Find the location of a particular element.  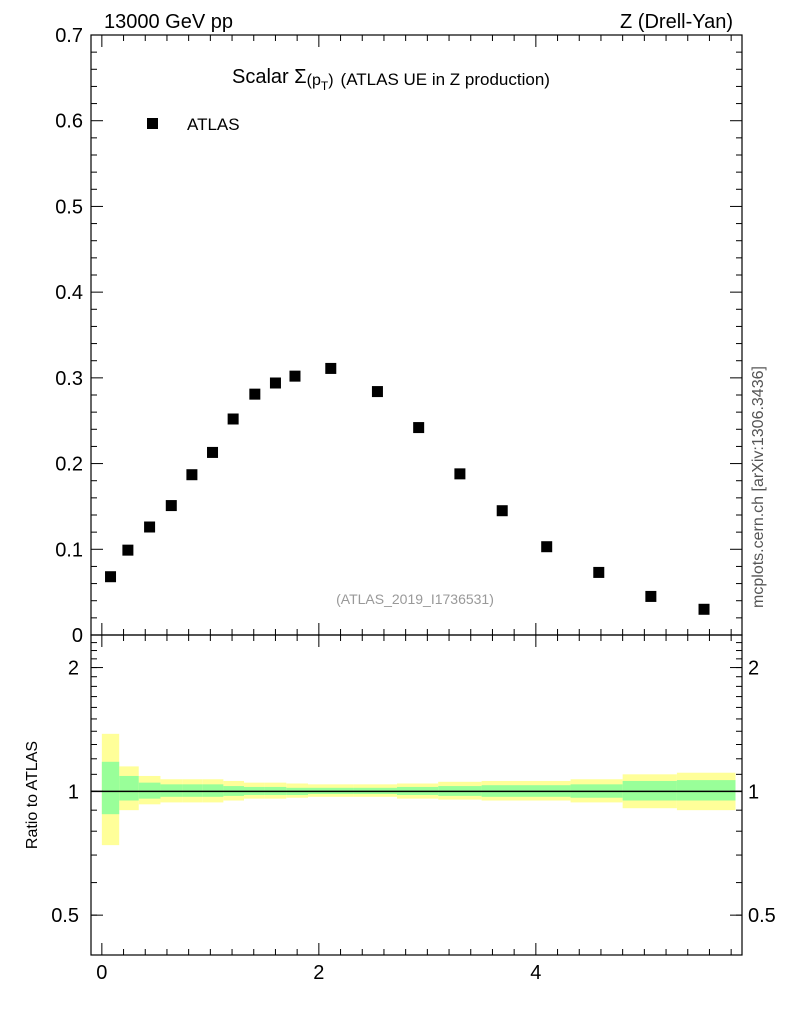

main-ytick-label: 0.7 is located at coordinates (69, 36).